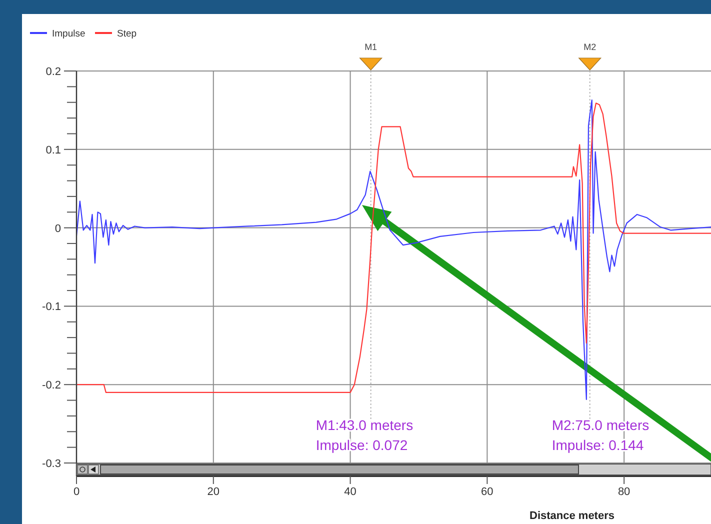  What do you see at coordinates (53, 72) in the screenshot?
I see `y-tick-label: 0.2` at bounding box center [53, 72].